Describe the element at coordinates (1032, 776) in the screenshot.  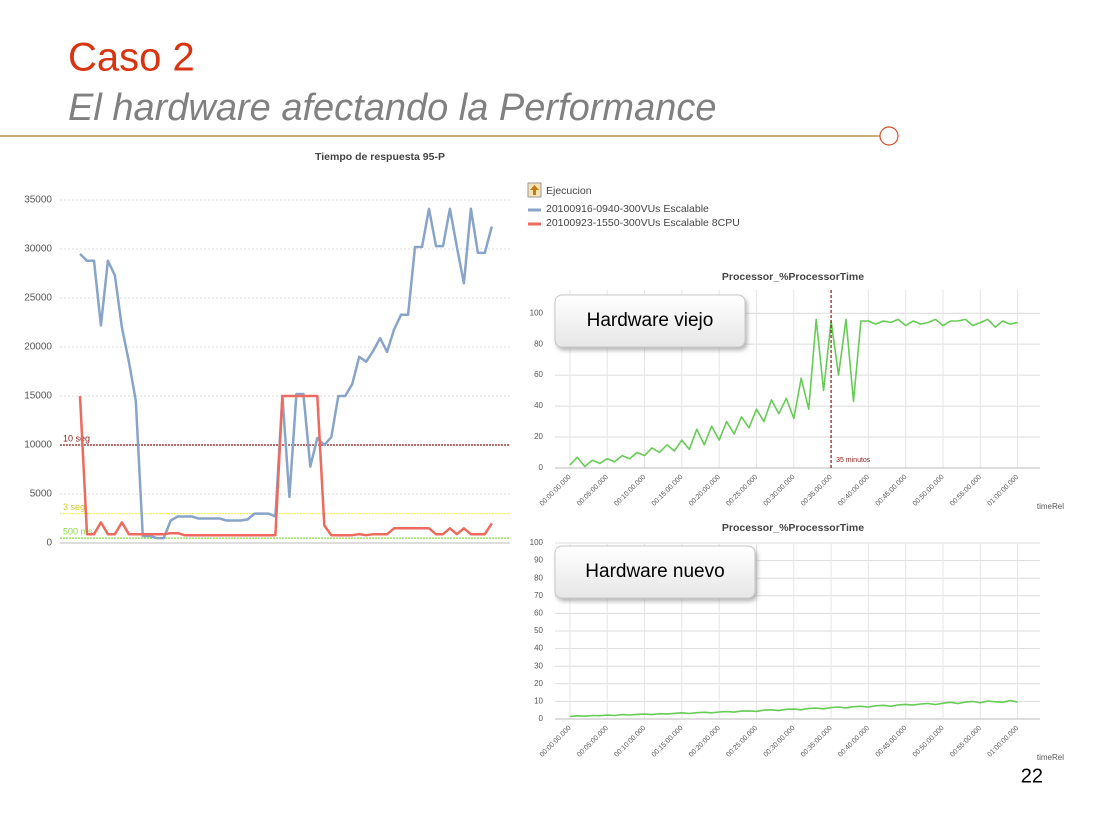
I see `page-number: 22` at that location.